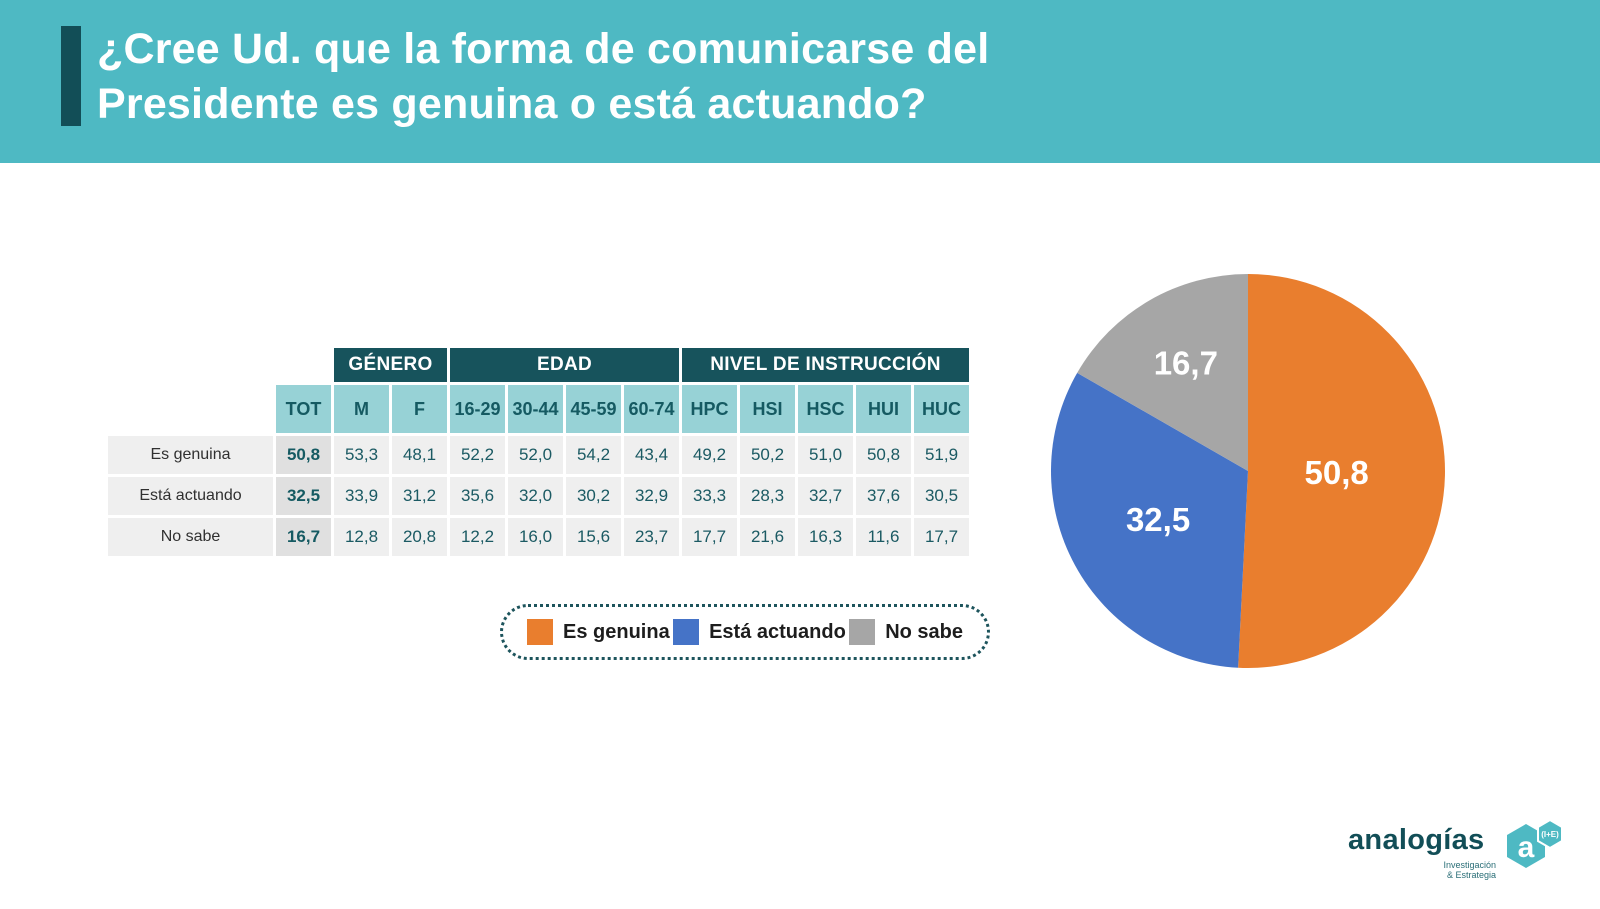 This screenshot has width=1600, height=909. I want to click on data-cell-1-2: 35,6, so click(477, 496).